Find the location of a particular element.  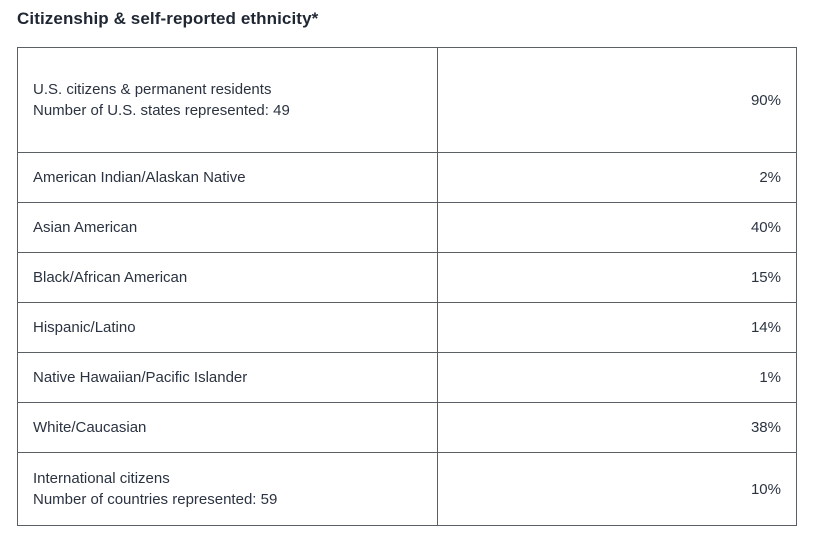

row-value: 10% is located at coordinates (617, 489).